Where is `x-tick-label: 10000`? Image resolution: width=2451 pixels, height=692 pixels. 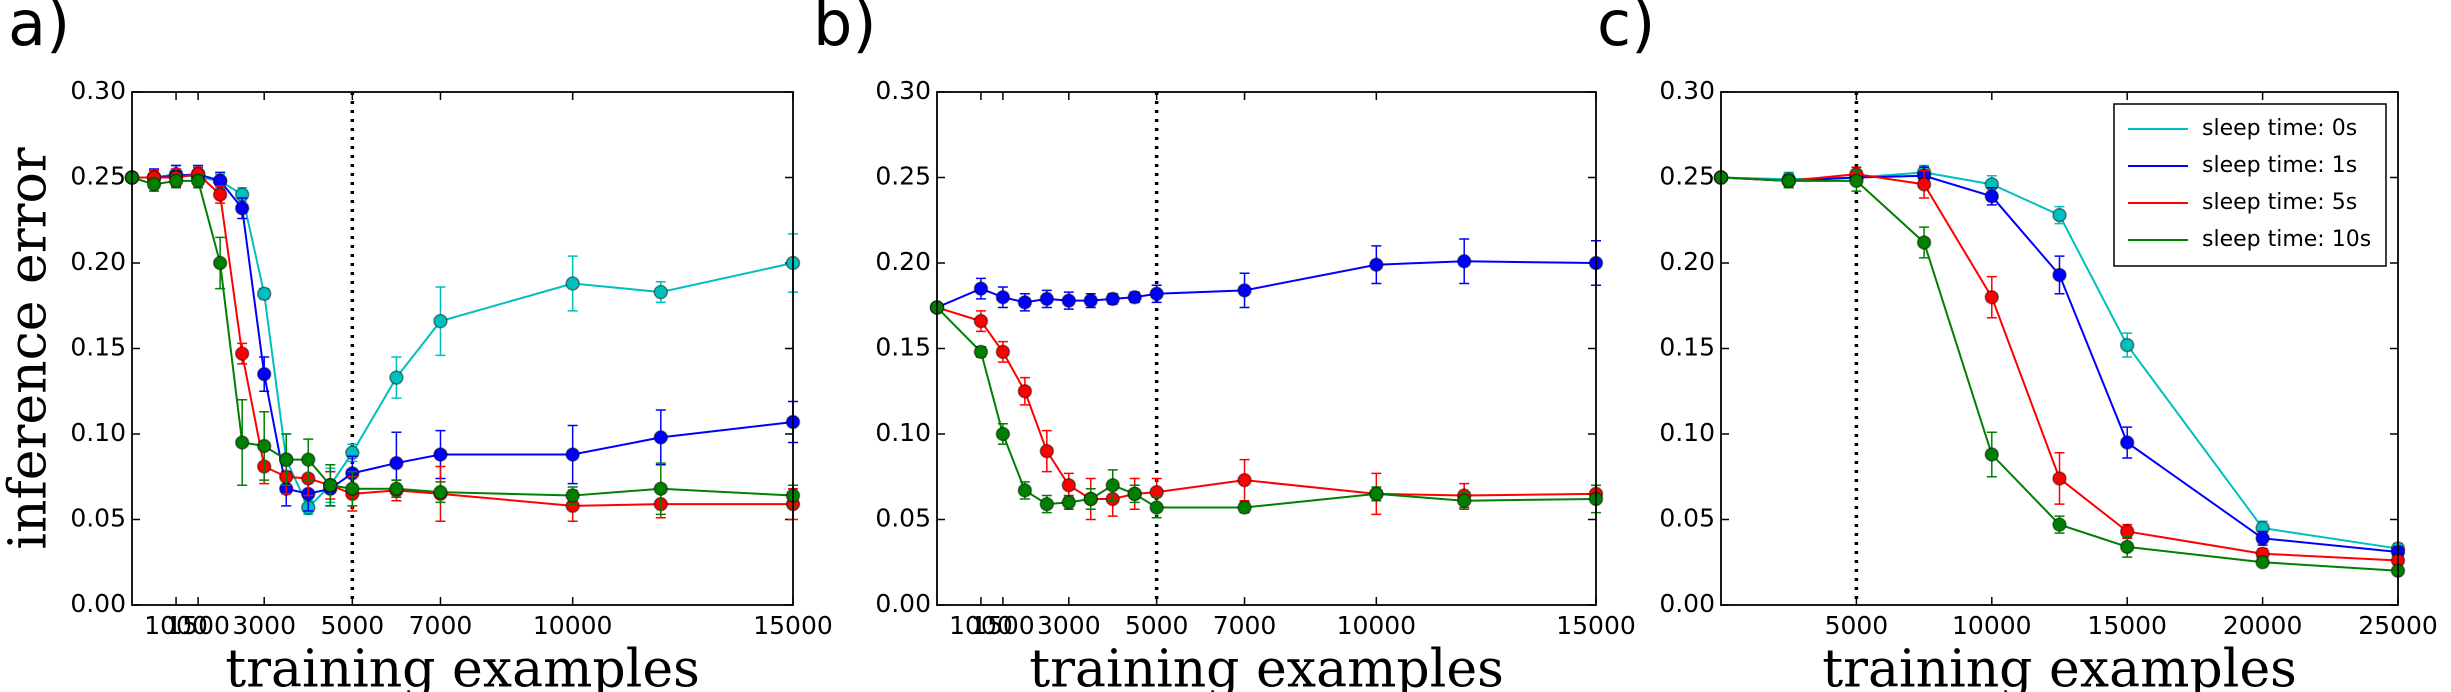 x-tick-label: 10000 is located at coordinates (1992, 625).